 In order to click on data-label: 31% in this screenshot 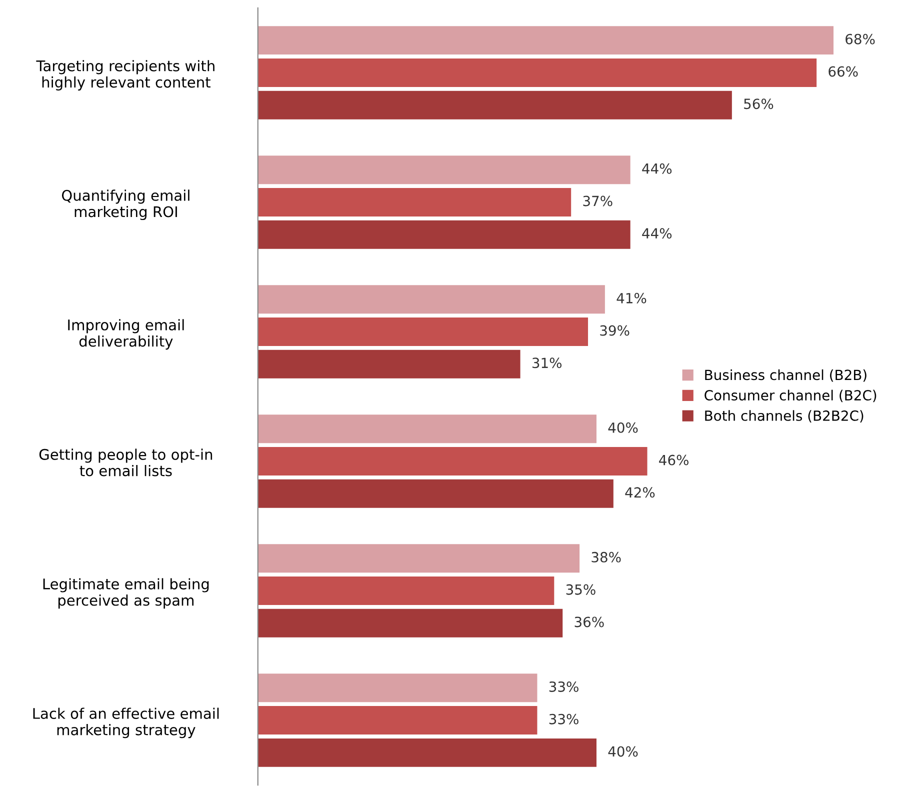, I will do `click(547, 363)`.